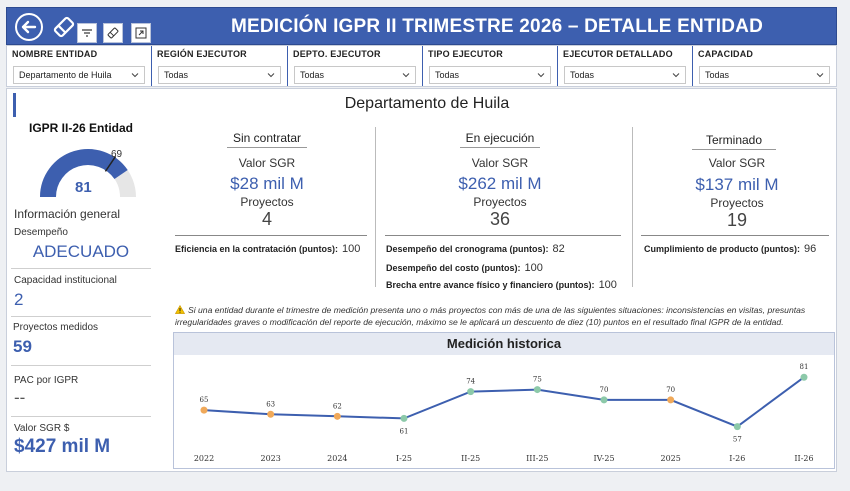 Image resolution: width=850 pixels, height=491 pixels. Describe the element at coordinates (270, 404) in the screenshot. I see `data-label: 63` at that location.